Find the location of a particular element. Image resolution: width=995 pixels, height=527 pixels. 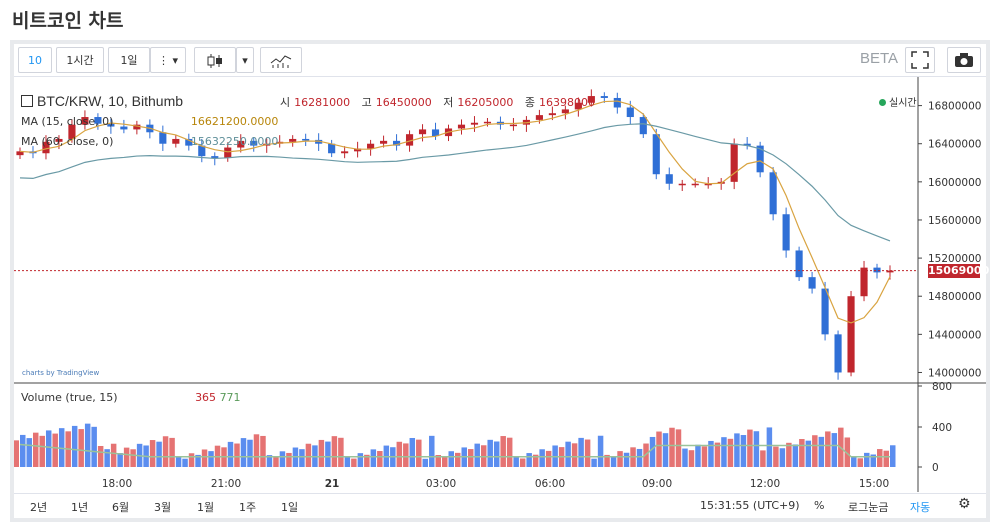

price-tick-label: 14000000 is located at coordinates (954, 373).